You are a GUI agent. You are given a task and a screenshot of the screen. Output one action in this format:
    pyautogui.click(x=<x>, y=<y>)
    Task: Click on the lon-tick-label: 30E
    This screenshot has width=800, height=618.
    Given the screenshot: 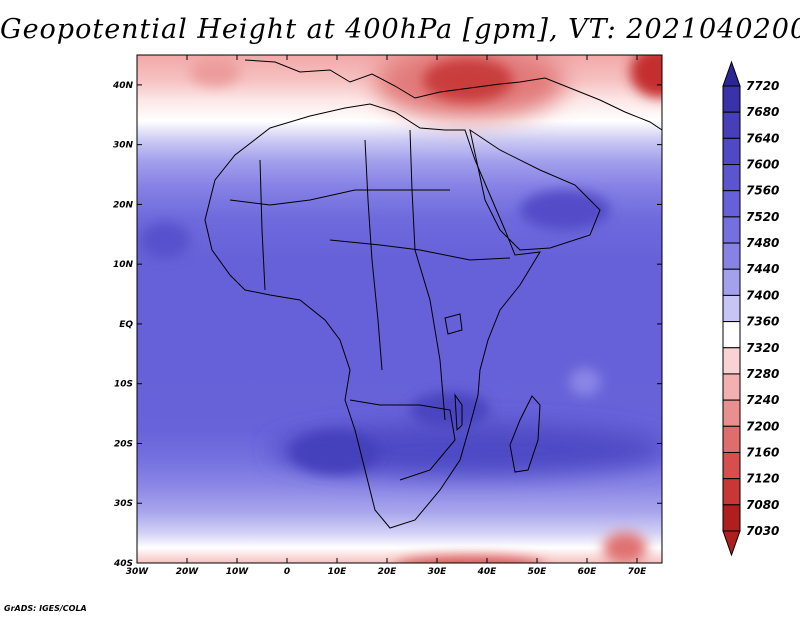 What is the action you would take?
    pyautogui.click(x=438, y=572)
    